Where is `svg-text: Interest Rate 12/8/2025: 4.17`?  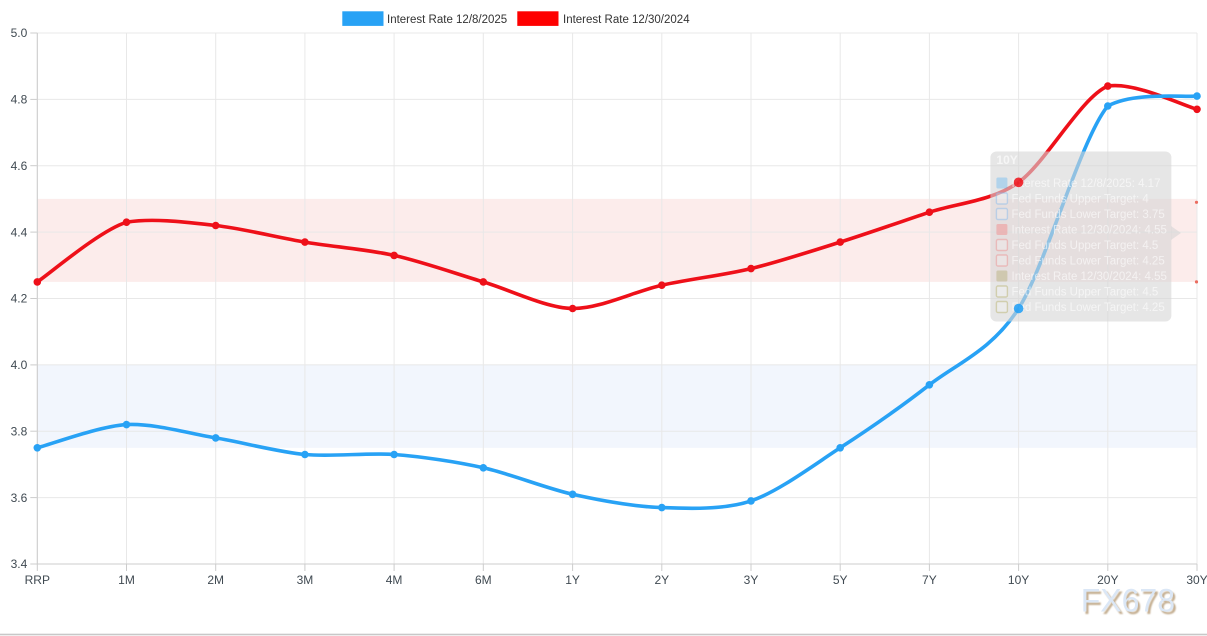 svg-text: Interest Rate 12/8/2025: 4.17 is located at coordinates (1086, 184).